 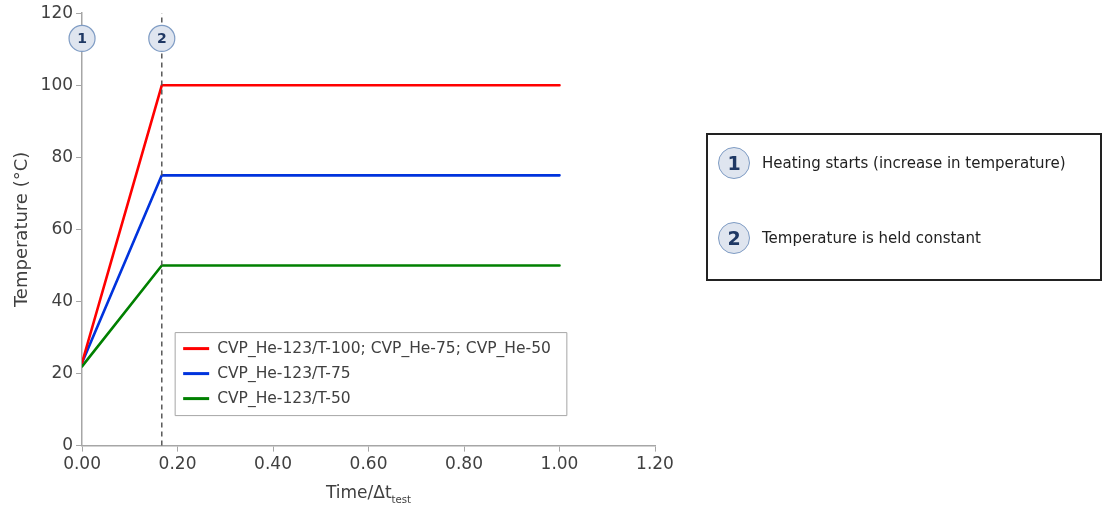 I want to click on x-tick-label: 1.20, so click(x=655, y=463).